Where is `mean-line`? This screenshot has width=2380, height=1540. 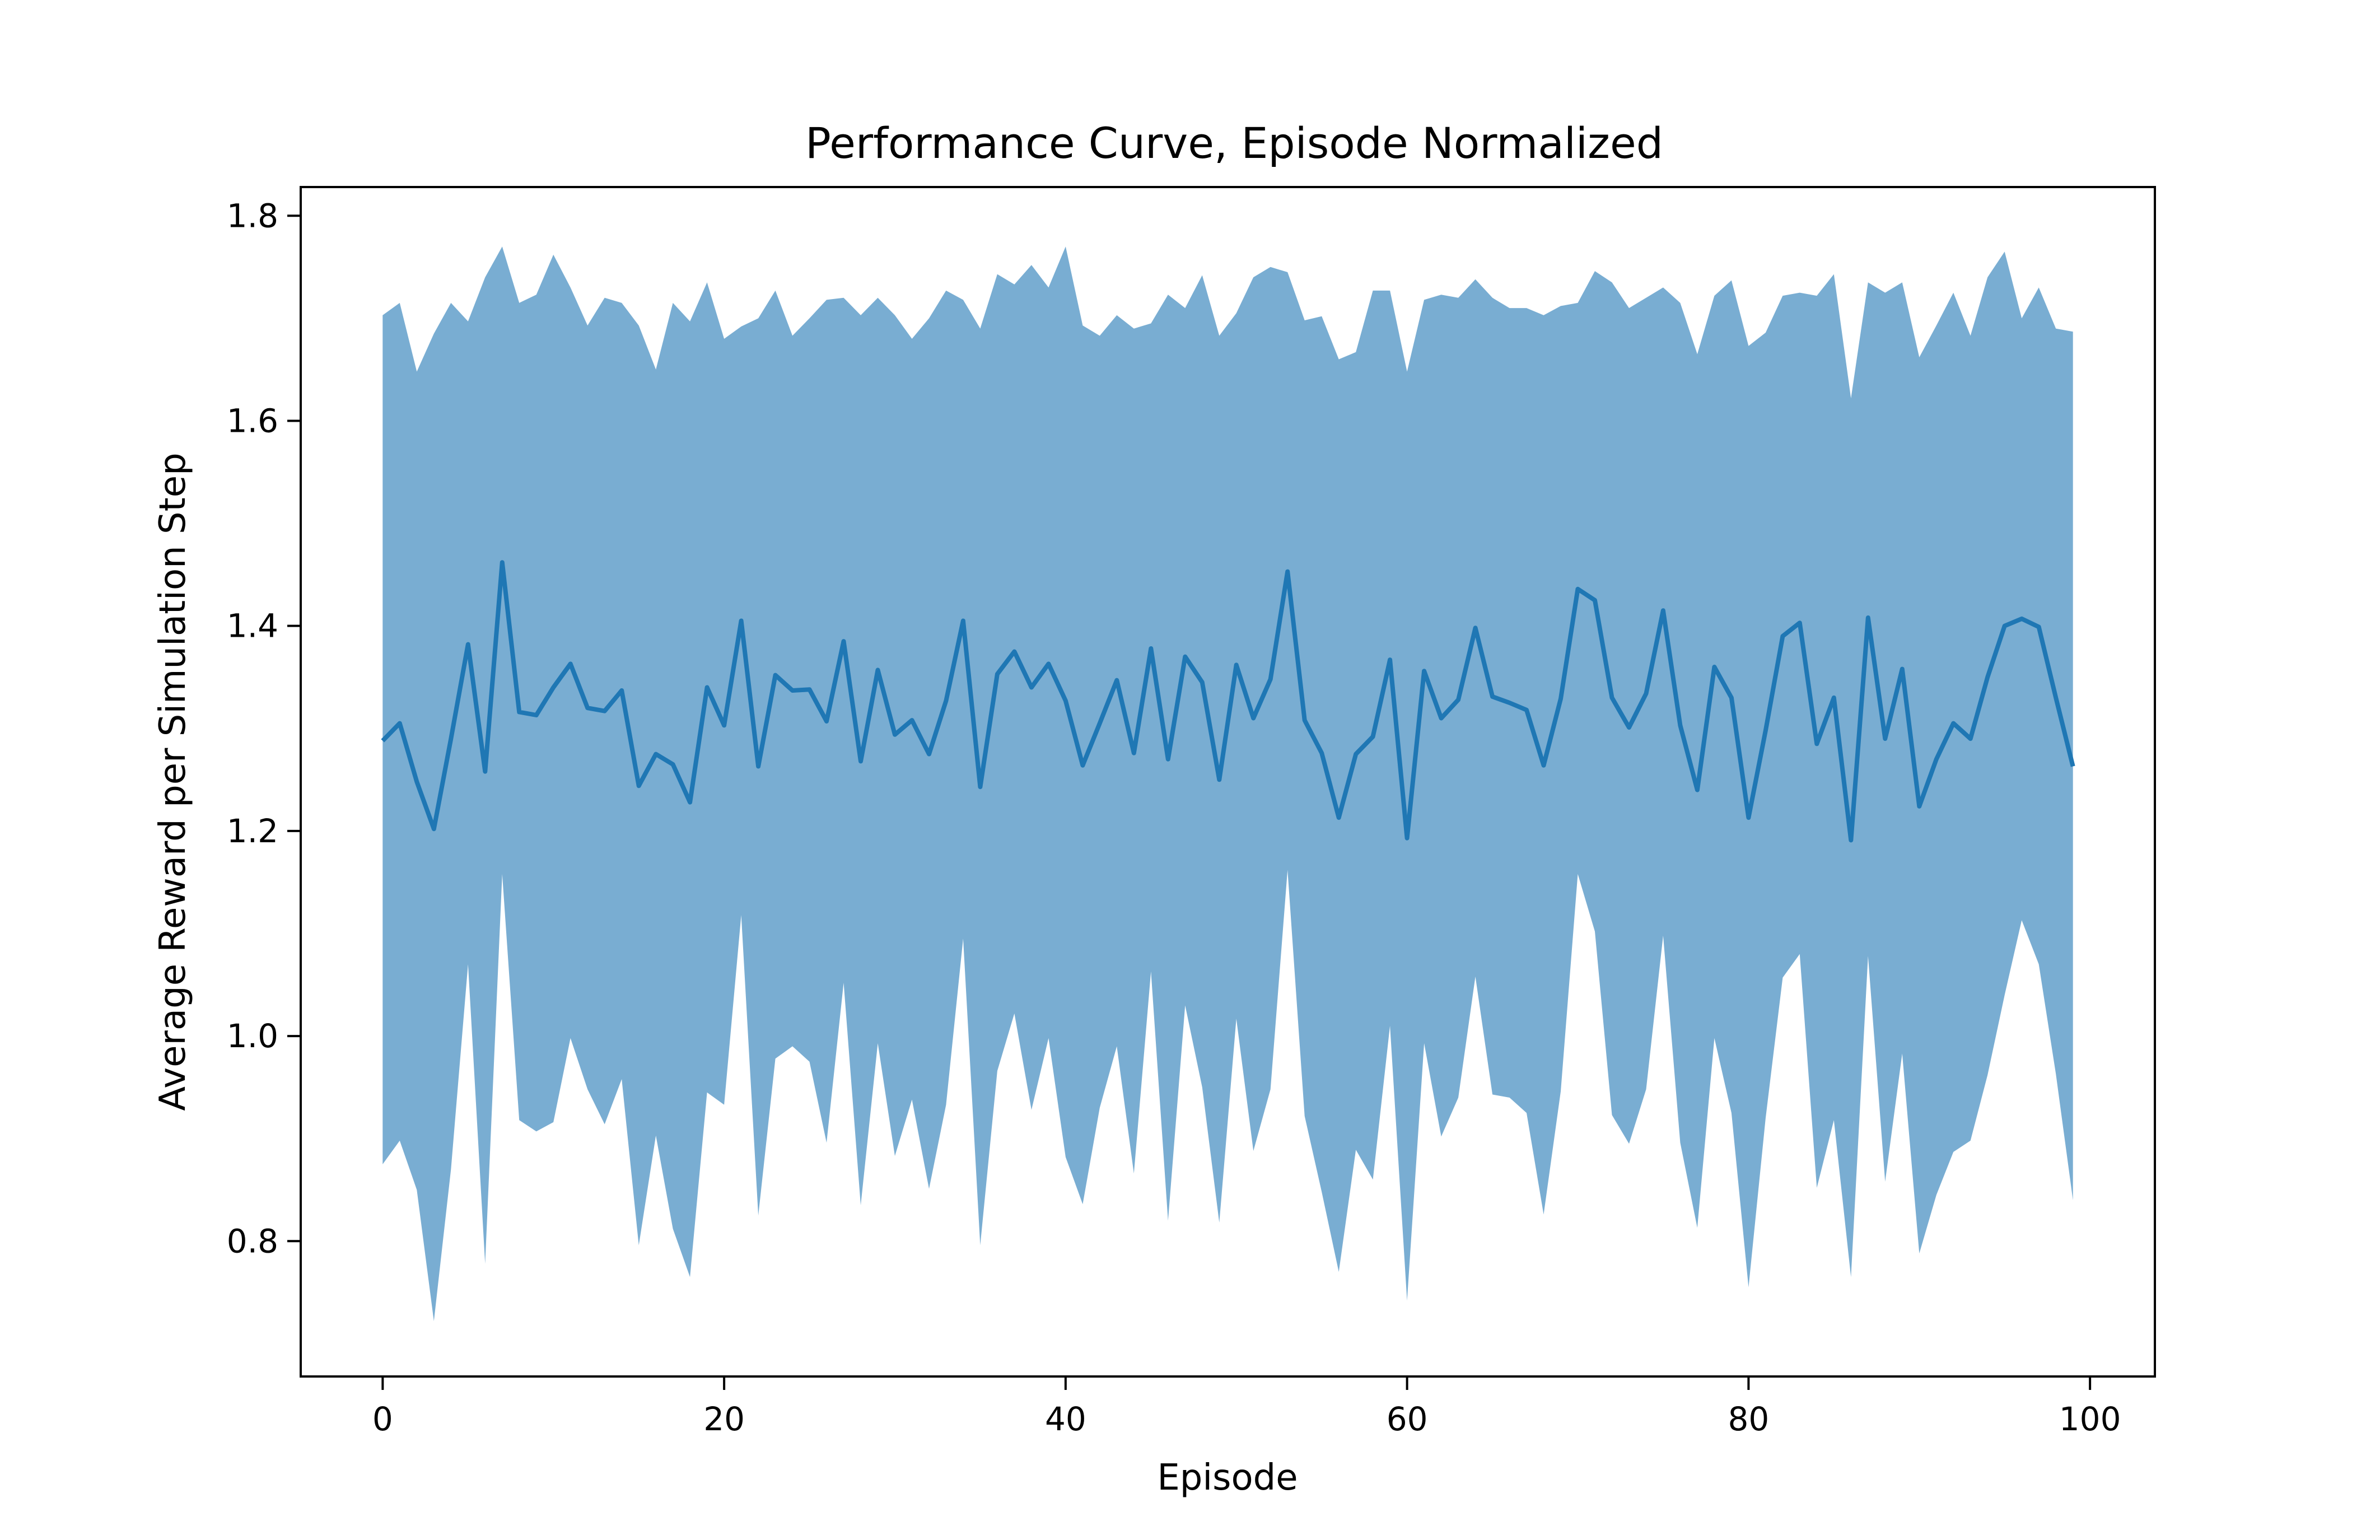 mean-line is located at coordinates (1228, 702).